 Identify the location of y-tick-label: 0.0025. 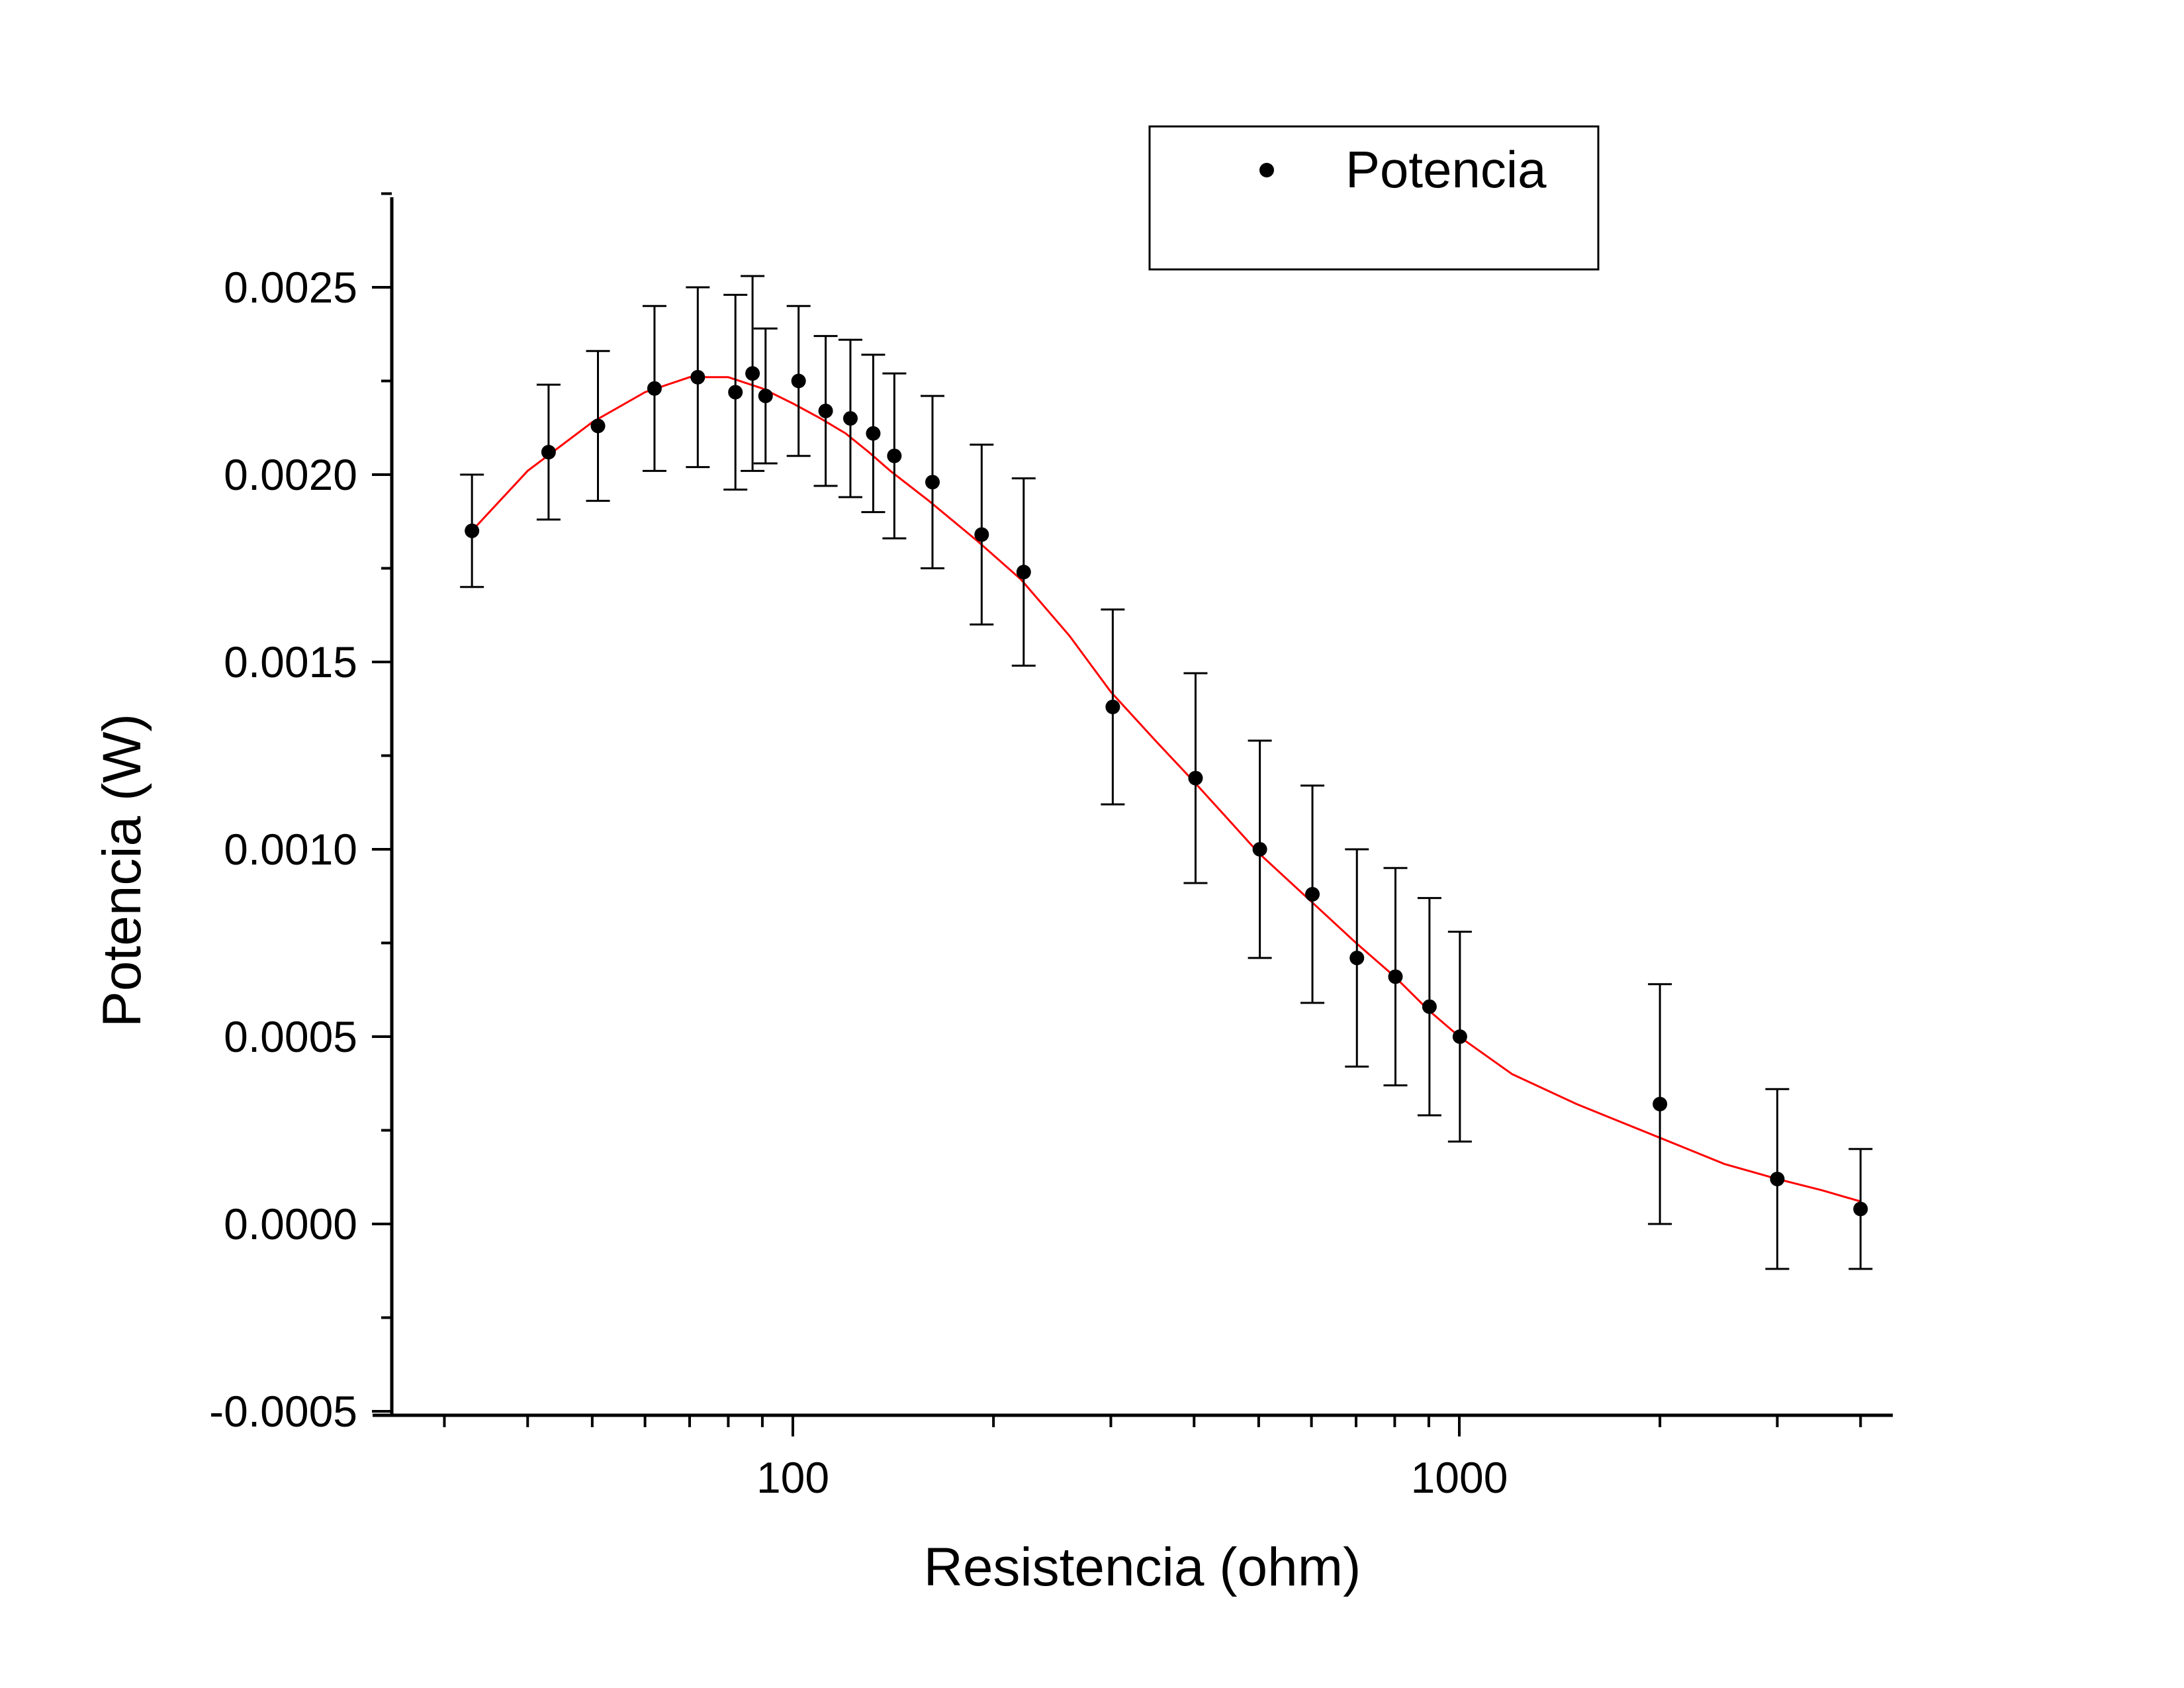
(290, 287).